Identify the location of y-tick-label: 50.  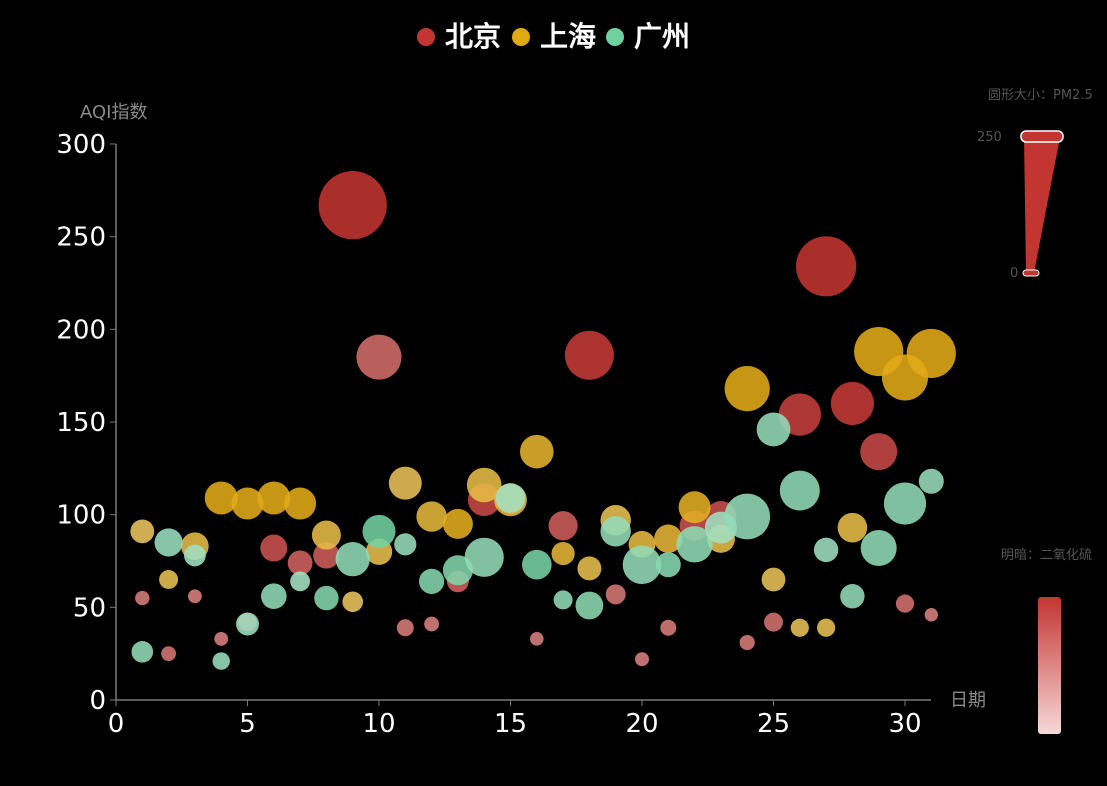
(89, 608).